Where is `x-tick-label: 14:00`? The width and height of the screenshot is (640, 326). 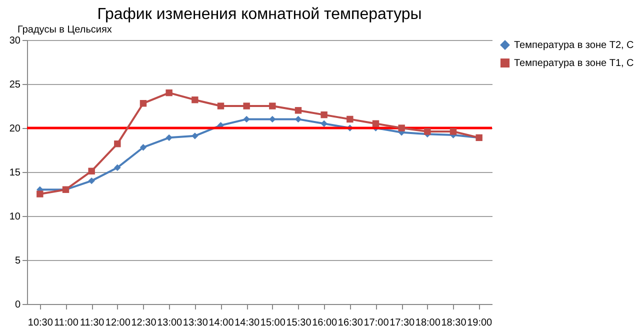 x-tick-label: 14:00 is located at coordinates (221, 322).